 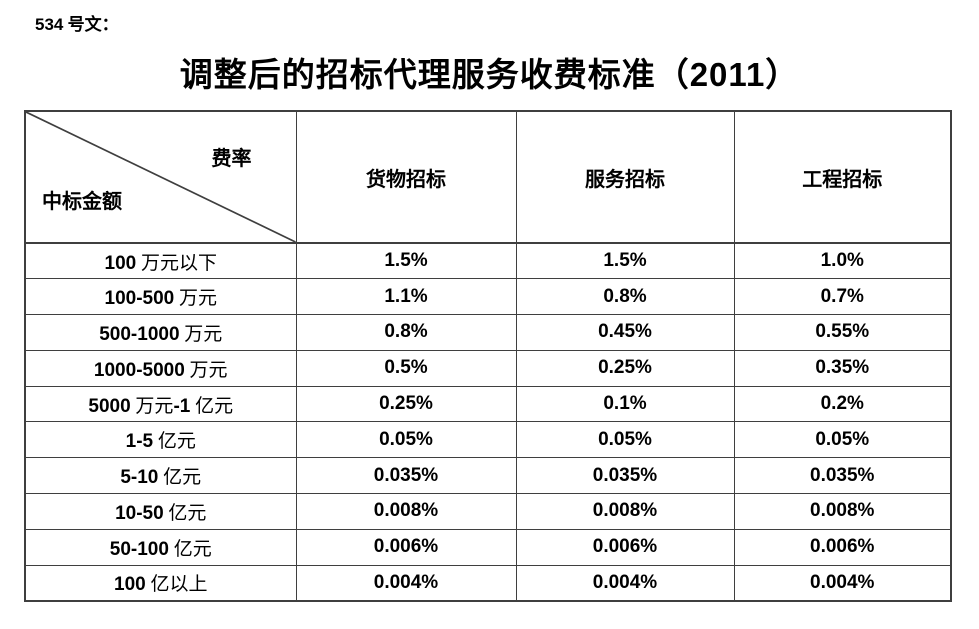 I want to click on row-label: 50-100 亿元, so click(x=160, y=547).